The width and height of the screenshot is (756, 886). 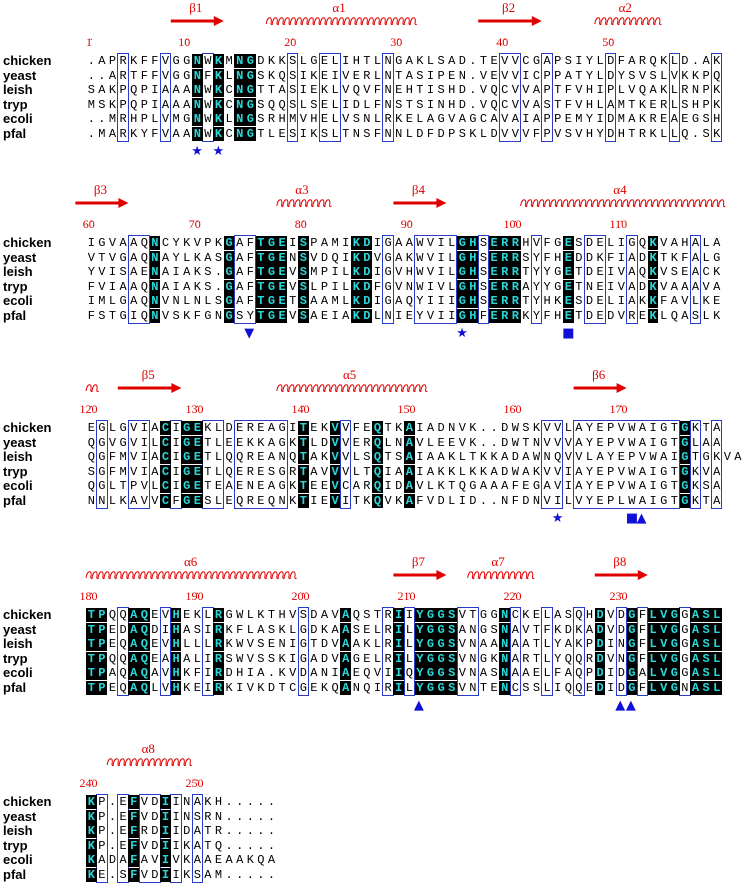 I want to click on residue: C, so click(x=165, y=501).